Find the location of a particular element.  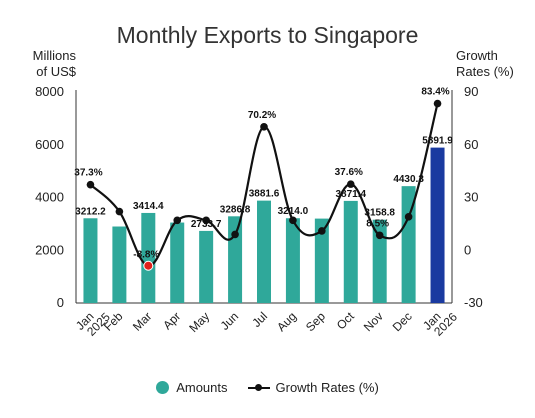

growth-value-label: 8.5% is located at coordinates (377, 223).